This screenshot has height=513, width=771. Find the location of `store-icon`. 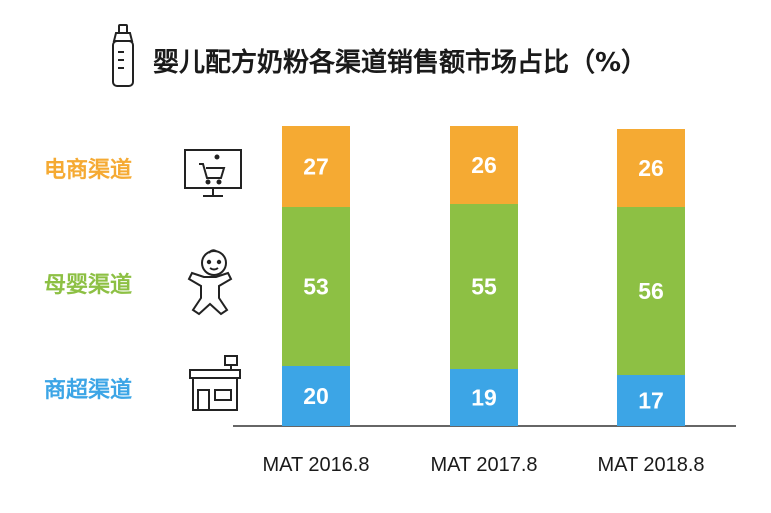

store-icon is located at coordinates (215, 383).